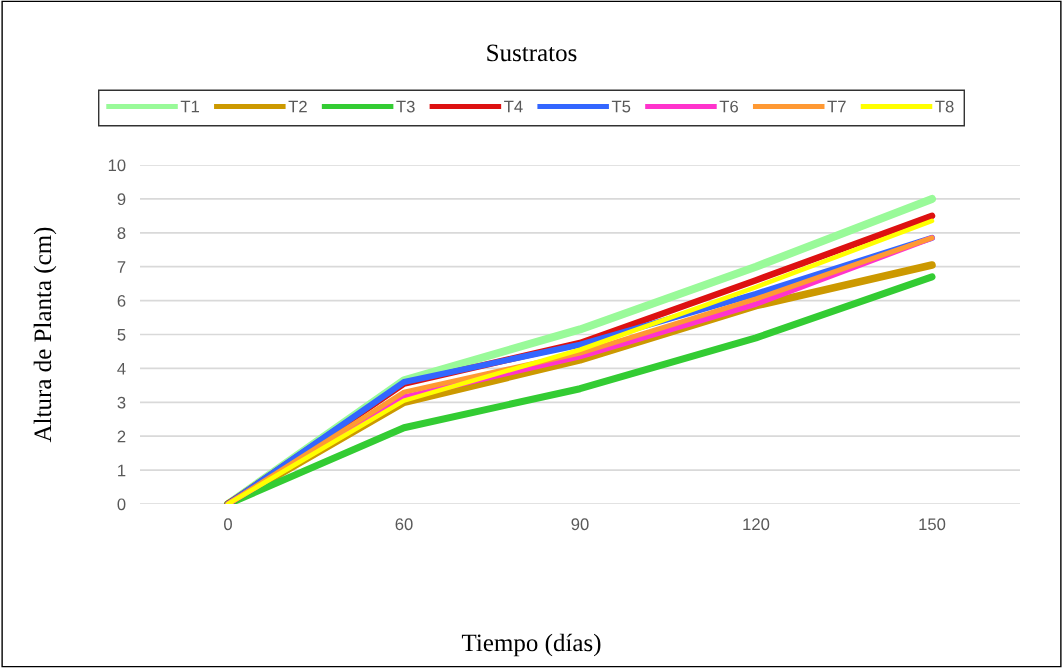 This screenshot has width=1063, height=668. Describe the element at coordinates (532, 53) in the screenshot. I see `chart-title: Sustratos` at that location.